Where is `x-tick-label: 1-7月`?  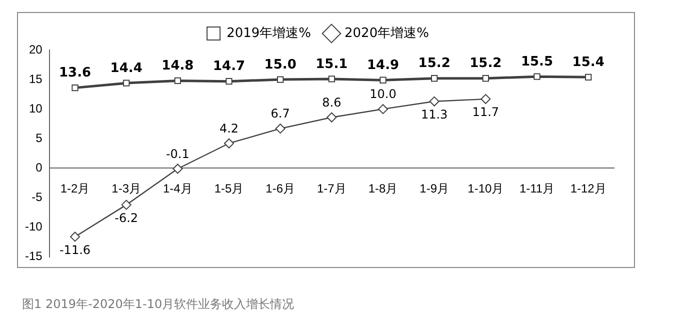
x-tick-label: 1-7月 is located at coordinates (331, 189).